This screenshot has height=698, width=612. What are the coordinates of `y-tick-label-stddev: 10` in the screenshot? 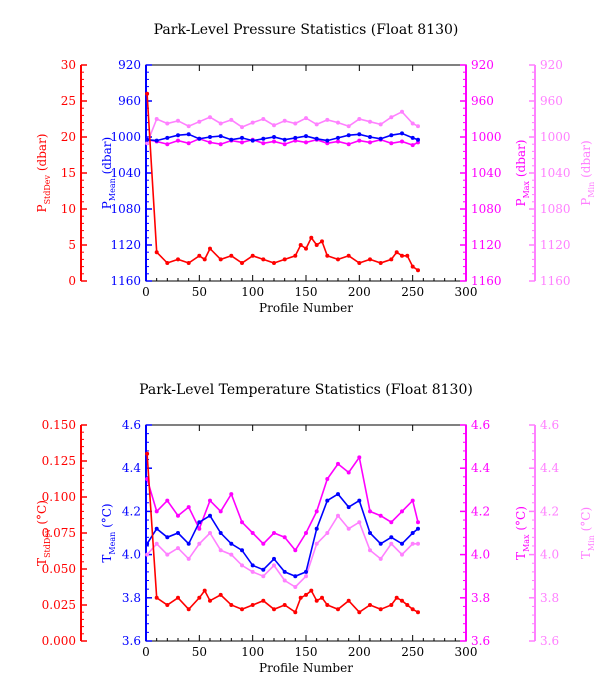 It's located at (68, 209).